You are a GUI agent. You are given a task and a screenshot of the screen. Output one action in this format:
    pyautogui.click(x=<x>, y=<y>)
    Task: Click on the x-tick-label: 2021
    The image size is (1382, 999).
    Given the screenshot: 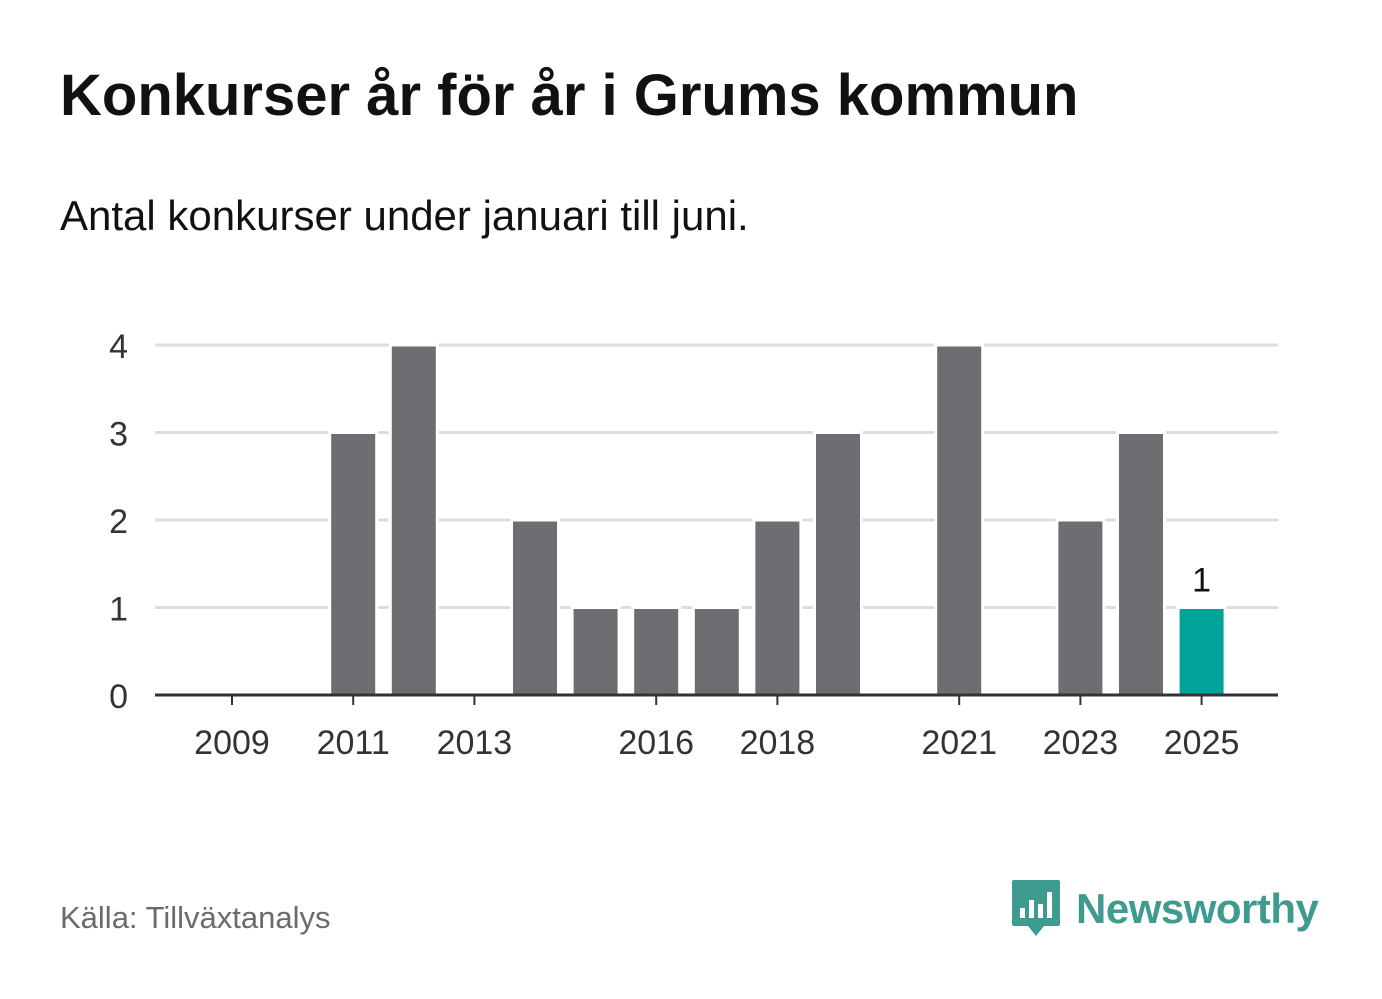 What is the action you would take?
    pyautogui.click(x=959, y=743)
    